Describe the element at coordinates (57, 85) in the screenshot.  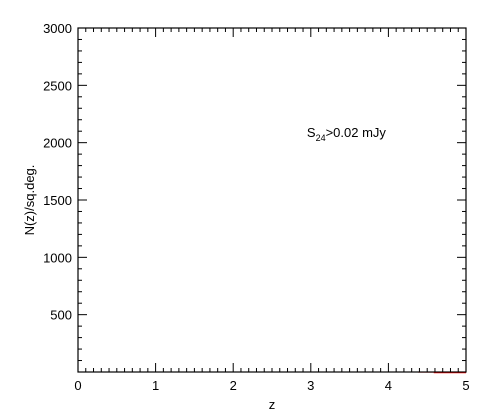
I see `y-tick-label: 2500` at that location.